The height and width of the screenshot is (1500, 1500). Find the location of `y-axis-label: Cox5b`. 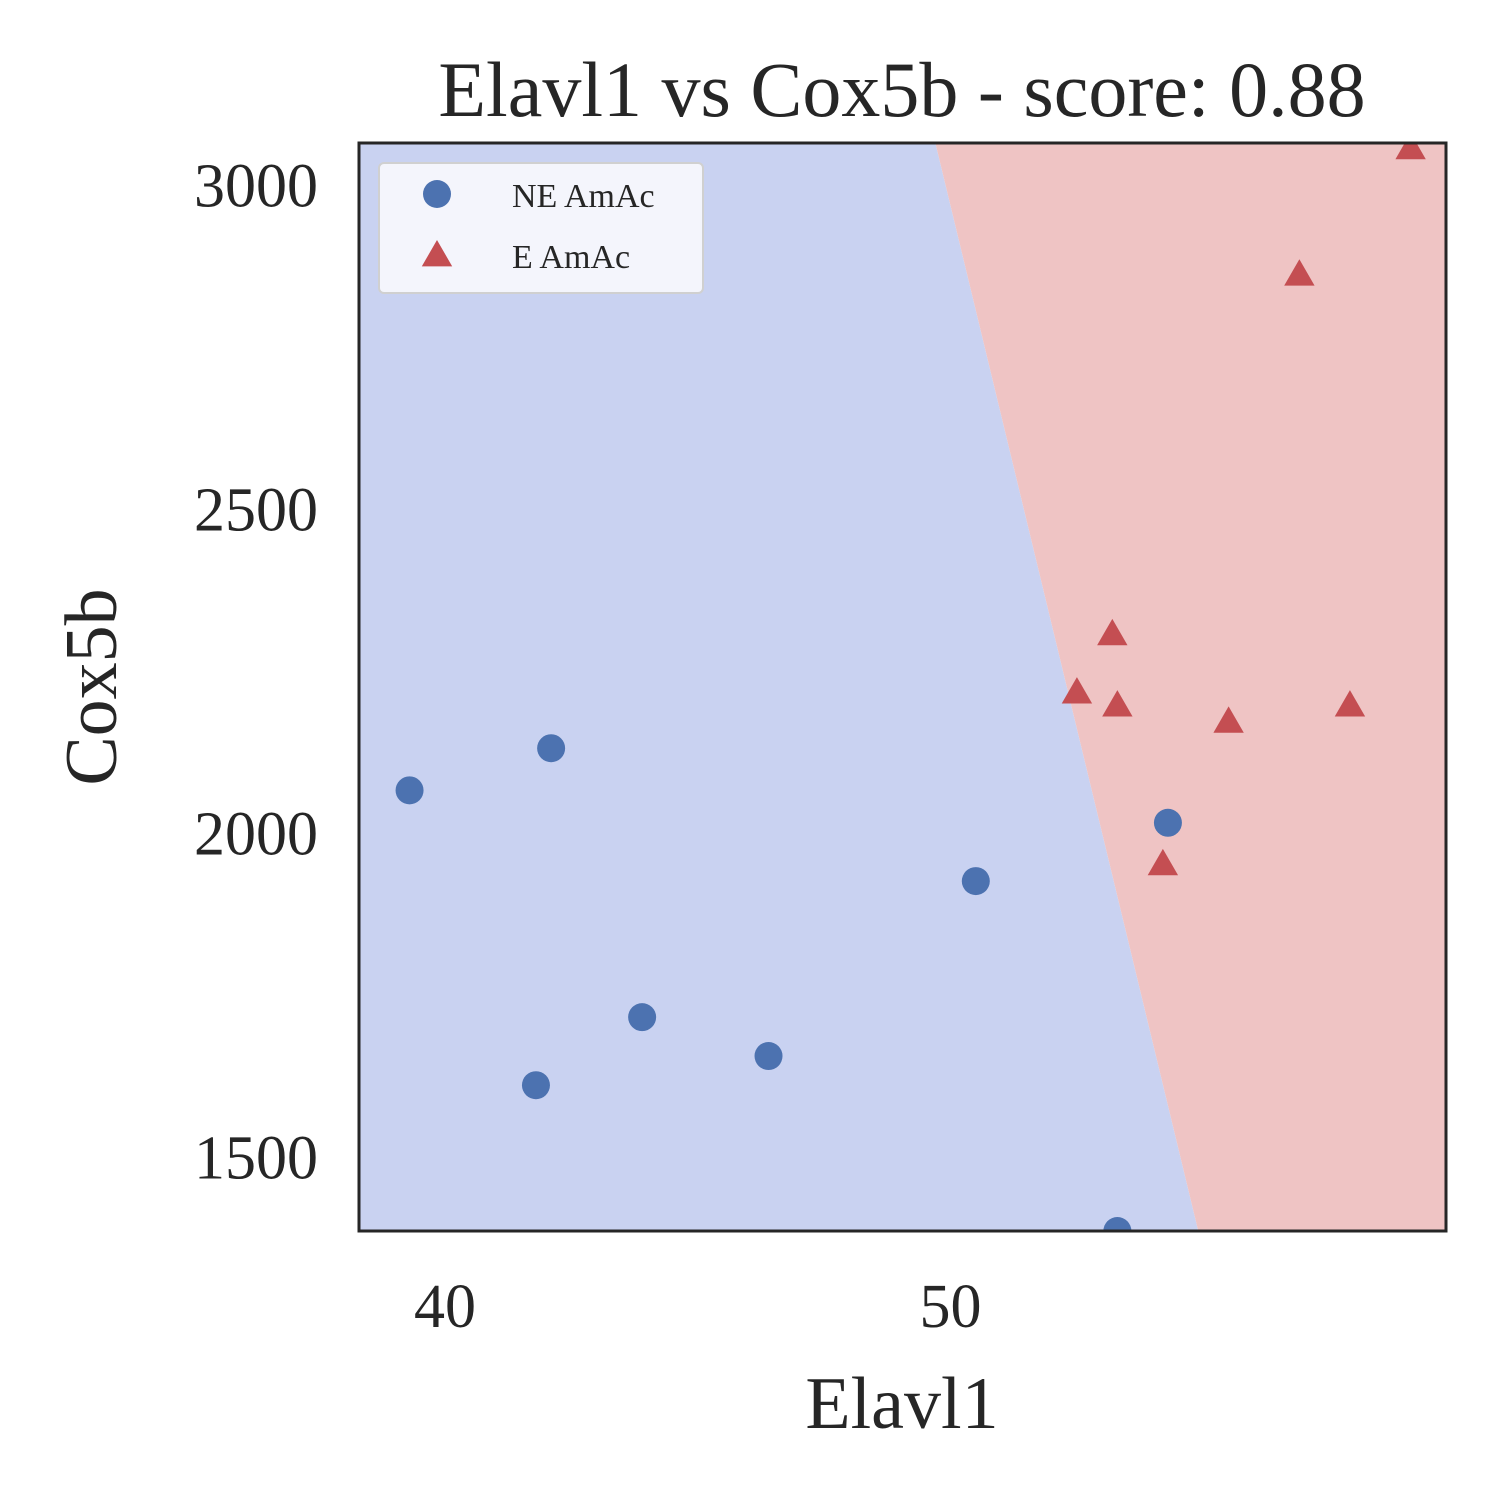

y-axis-label: Cox5b is located at coordinates (92, 686).